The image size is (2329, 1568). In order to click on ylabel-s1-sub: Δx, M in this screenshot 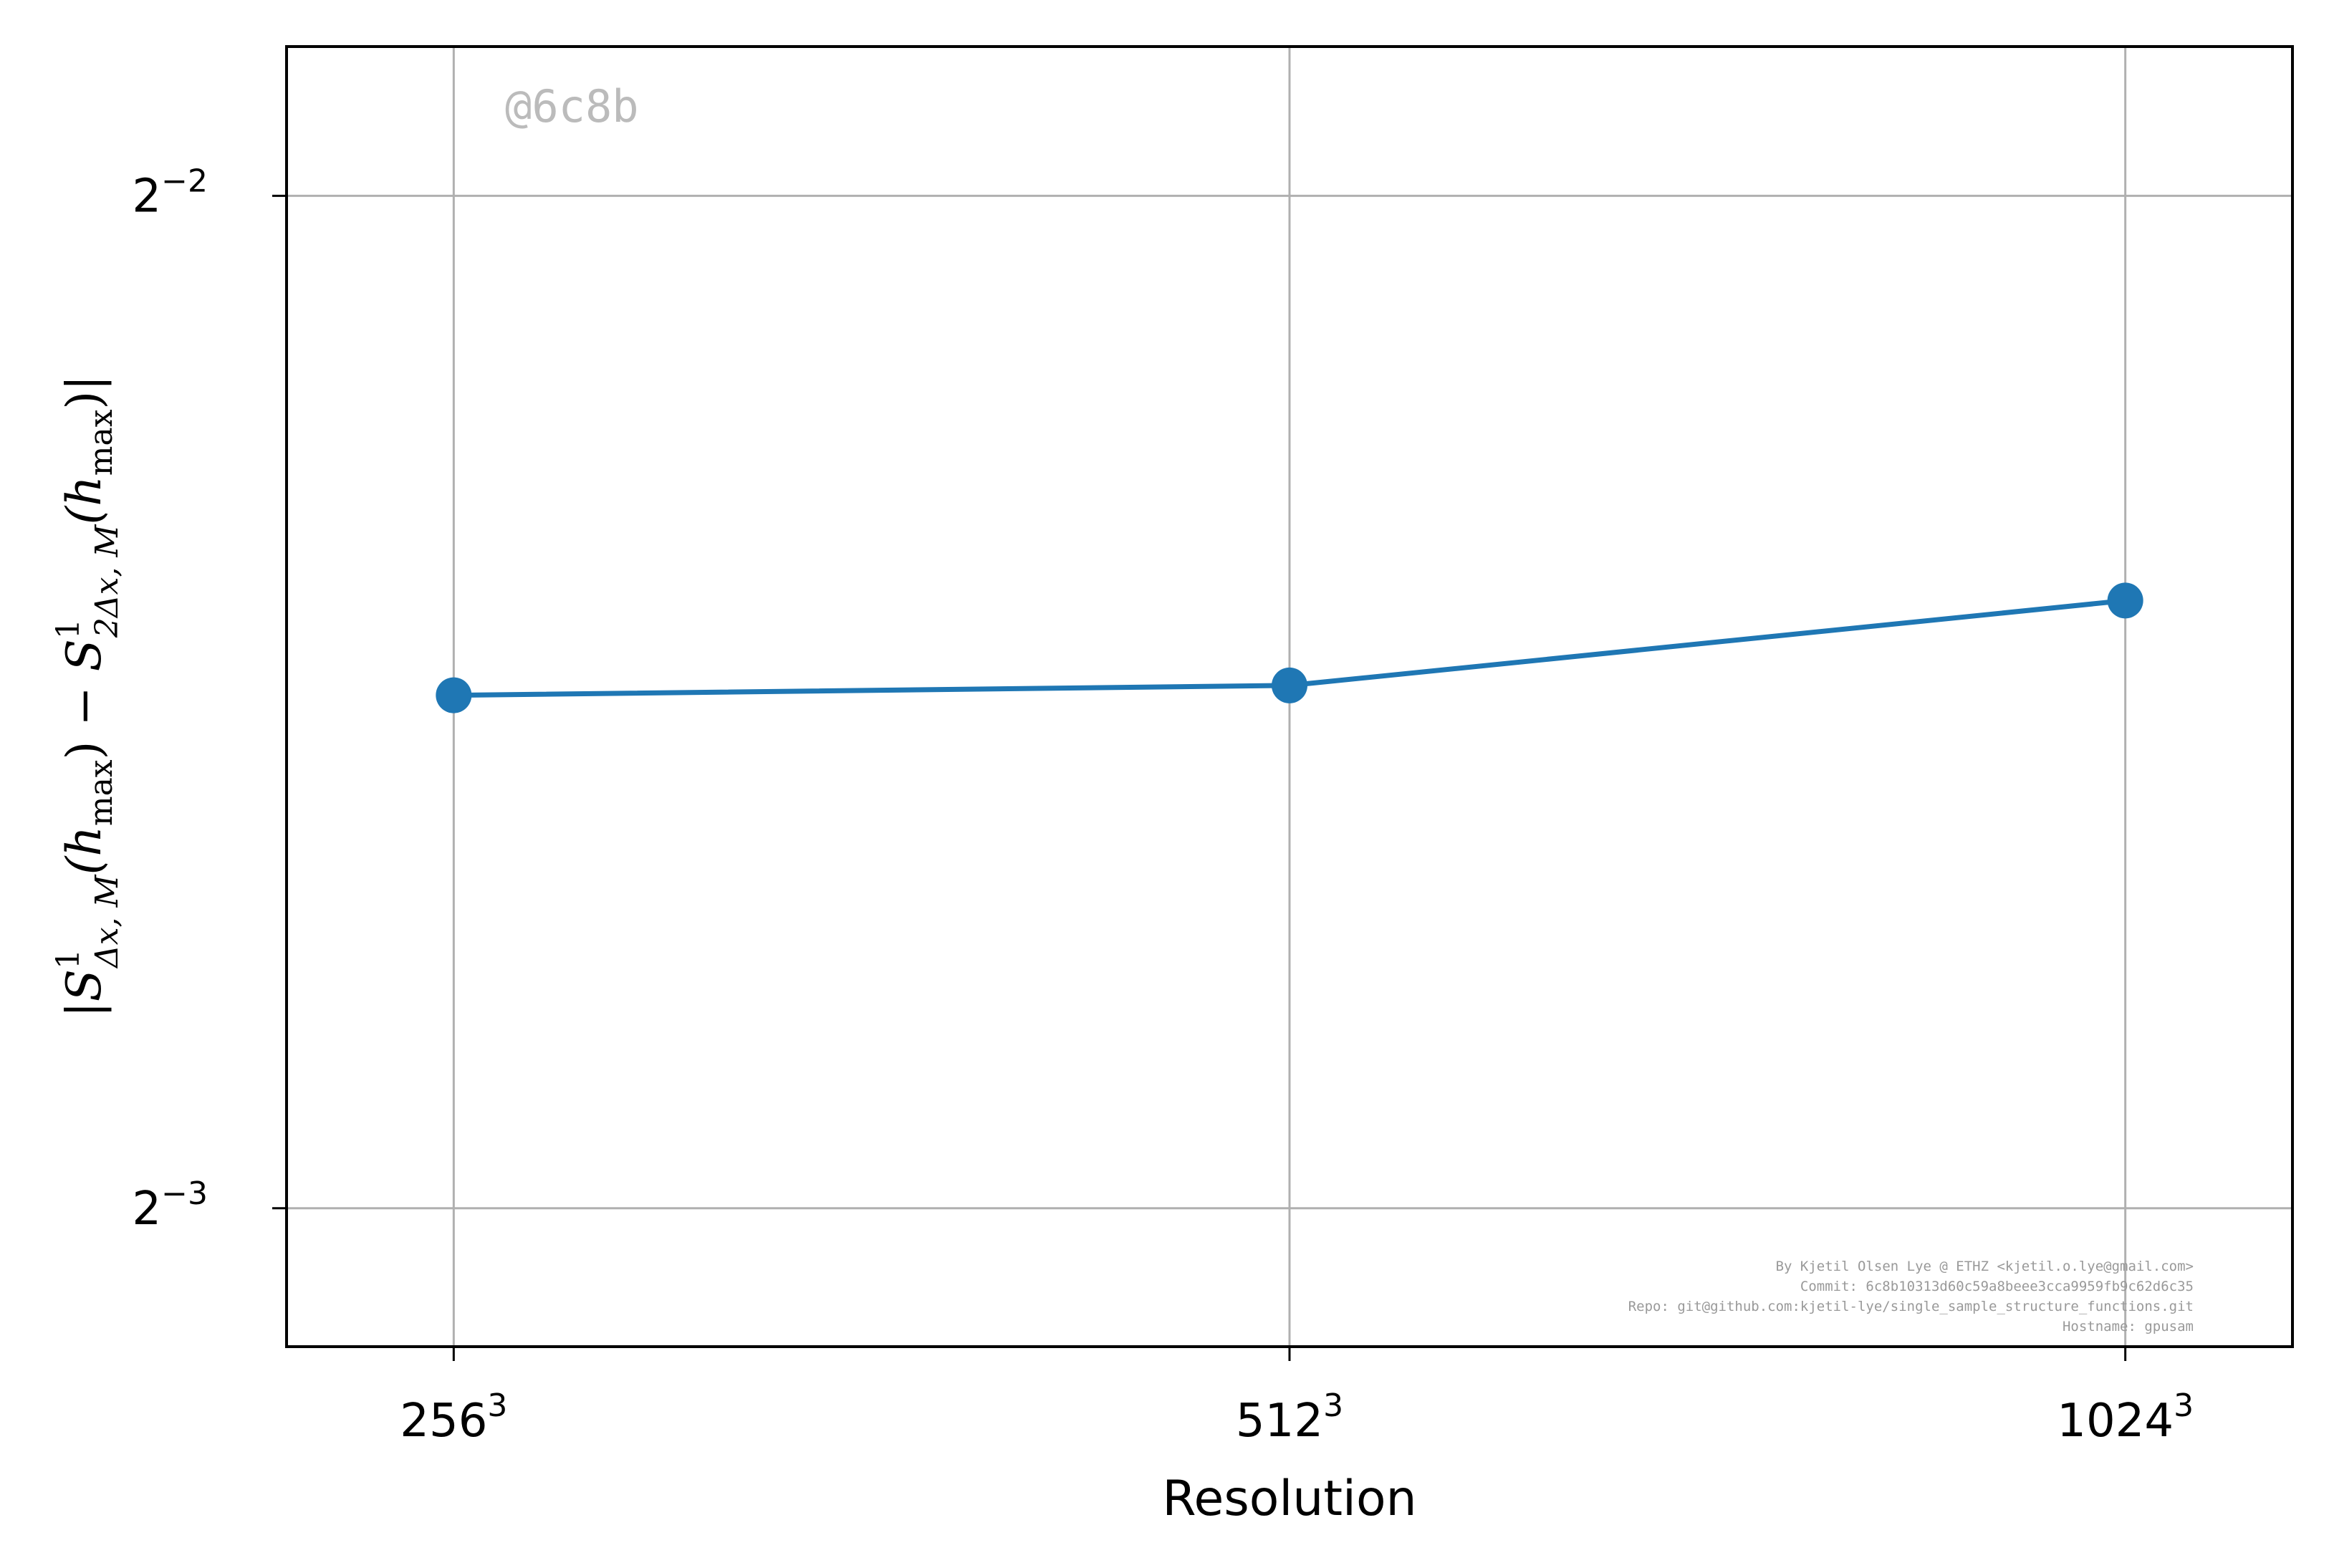, I will do `click(107, 922)`.